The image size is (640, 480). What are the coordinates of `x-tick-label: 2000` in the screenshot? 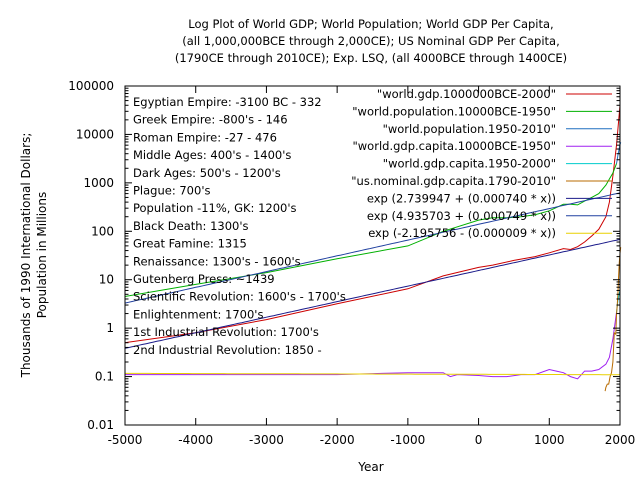 It's located at (620, 440).